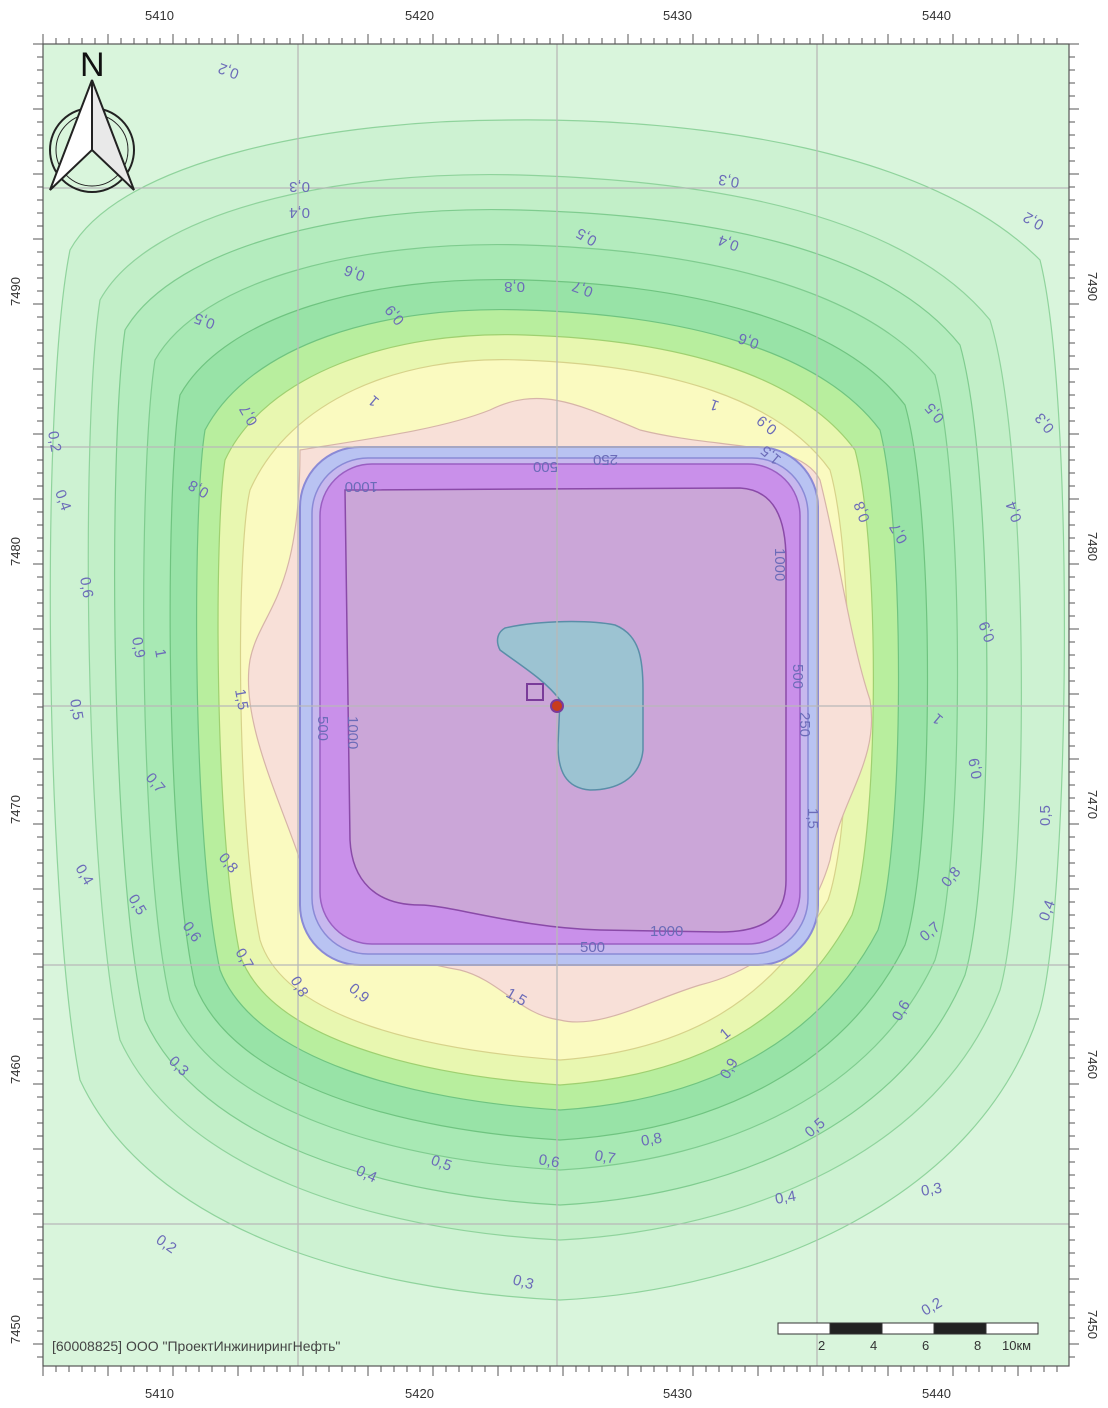 The width and height of the screenshot is (1108, 1408). What do you see at coordinates (535, 692) in the screenshot?
I see `source-square-marker` at bounding box center [535, 692].